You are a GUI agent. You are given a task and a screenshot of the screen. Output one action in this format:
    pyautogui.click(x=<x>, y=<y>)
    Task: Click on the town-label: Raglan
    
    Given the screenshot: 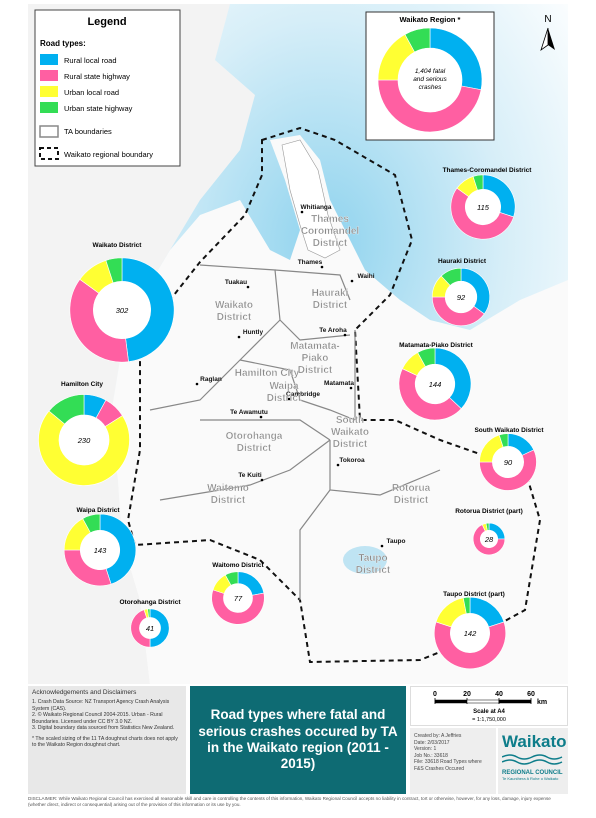 What is the action you would take?
    pyautogui.click(x=211, y=379)
    